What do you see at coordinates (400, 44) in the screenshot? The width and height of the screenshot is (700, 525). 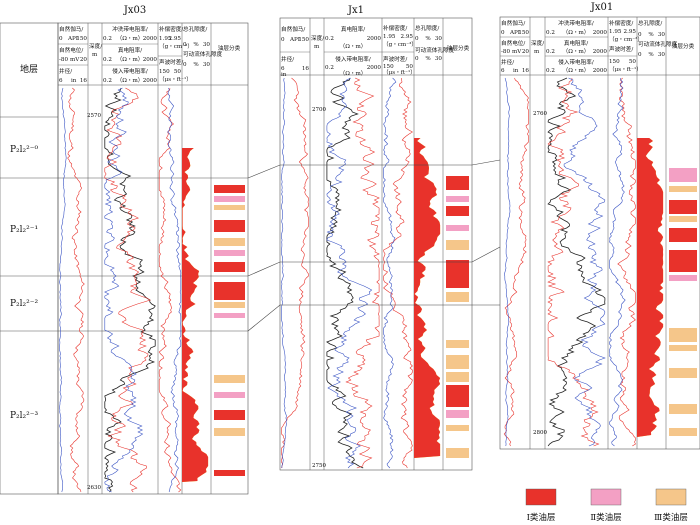 I see `den-unit: （g・cm⁻³）` at bounding box center [400, 44].